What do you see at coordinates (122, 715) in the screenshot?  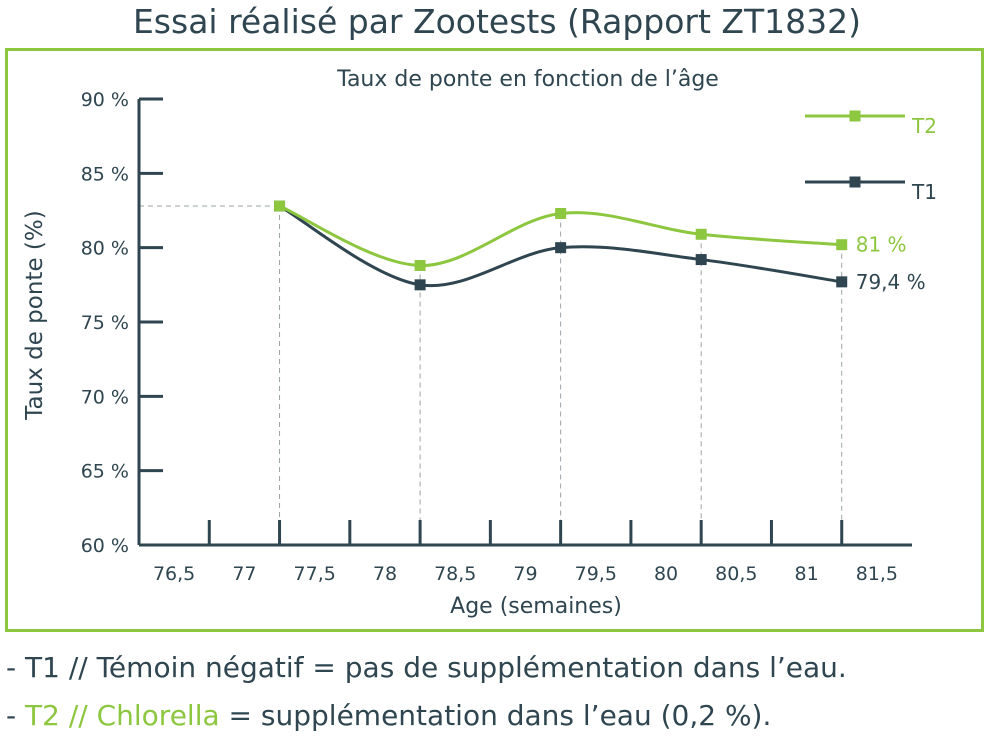 I see `note-t2-highlight: T2 // Chlorella` at bounding box center [122, 715].